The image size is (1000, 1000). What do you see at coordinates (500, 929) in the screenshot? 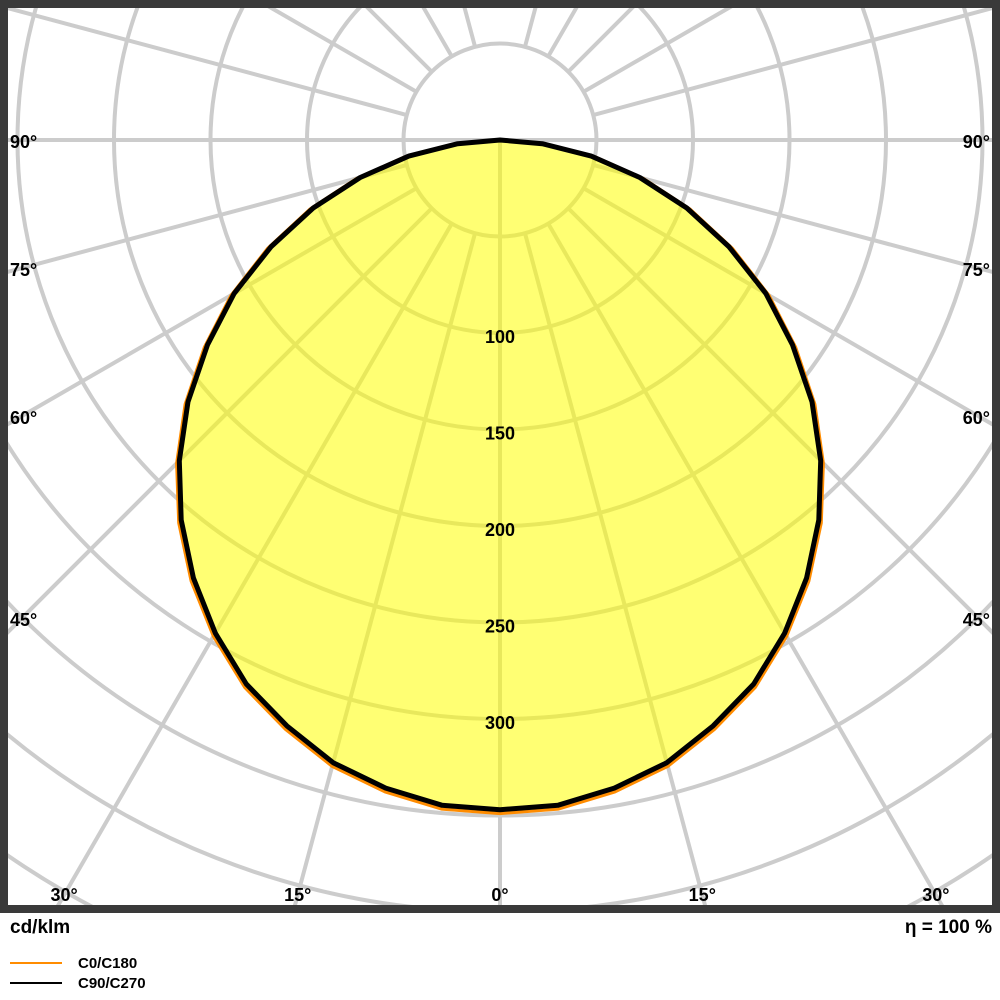
I see `footer-row: cd/klm η = 100 %` at bounding box center [500, 929].